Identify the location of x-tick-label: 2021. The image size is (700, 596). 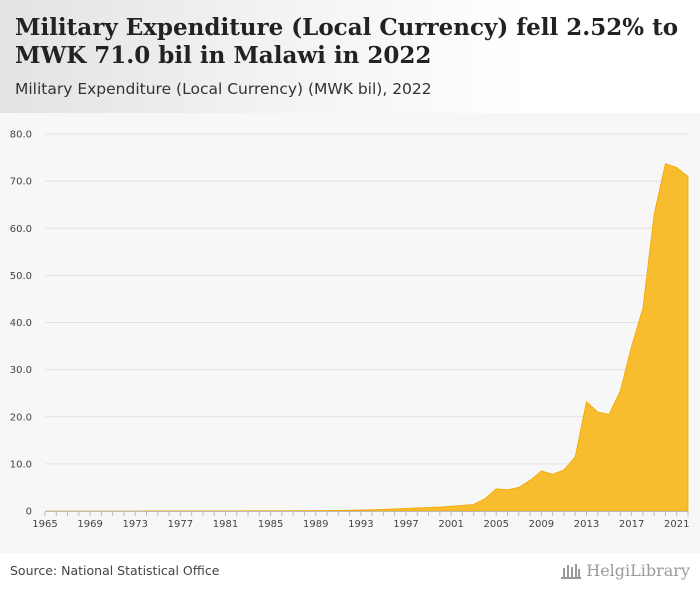
(676, 524).